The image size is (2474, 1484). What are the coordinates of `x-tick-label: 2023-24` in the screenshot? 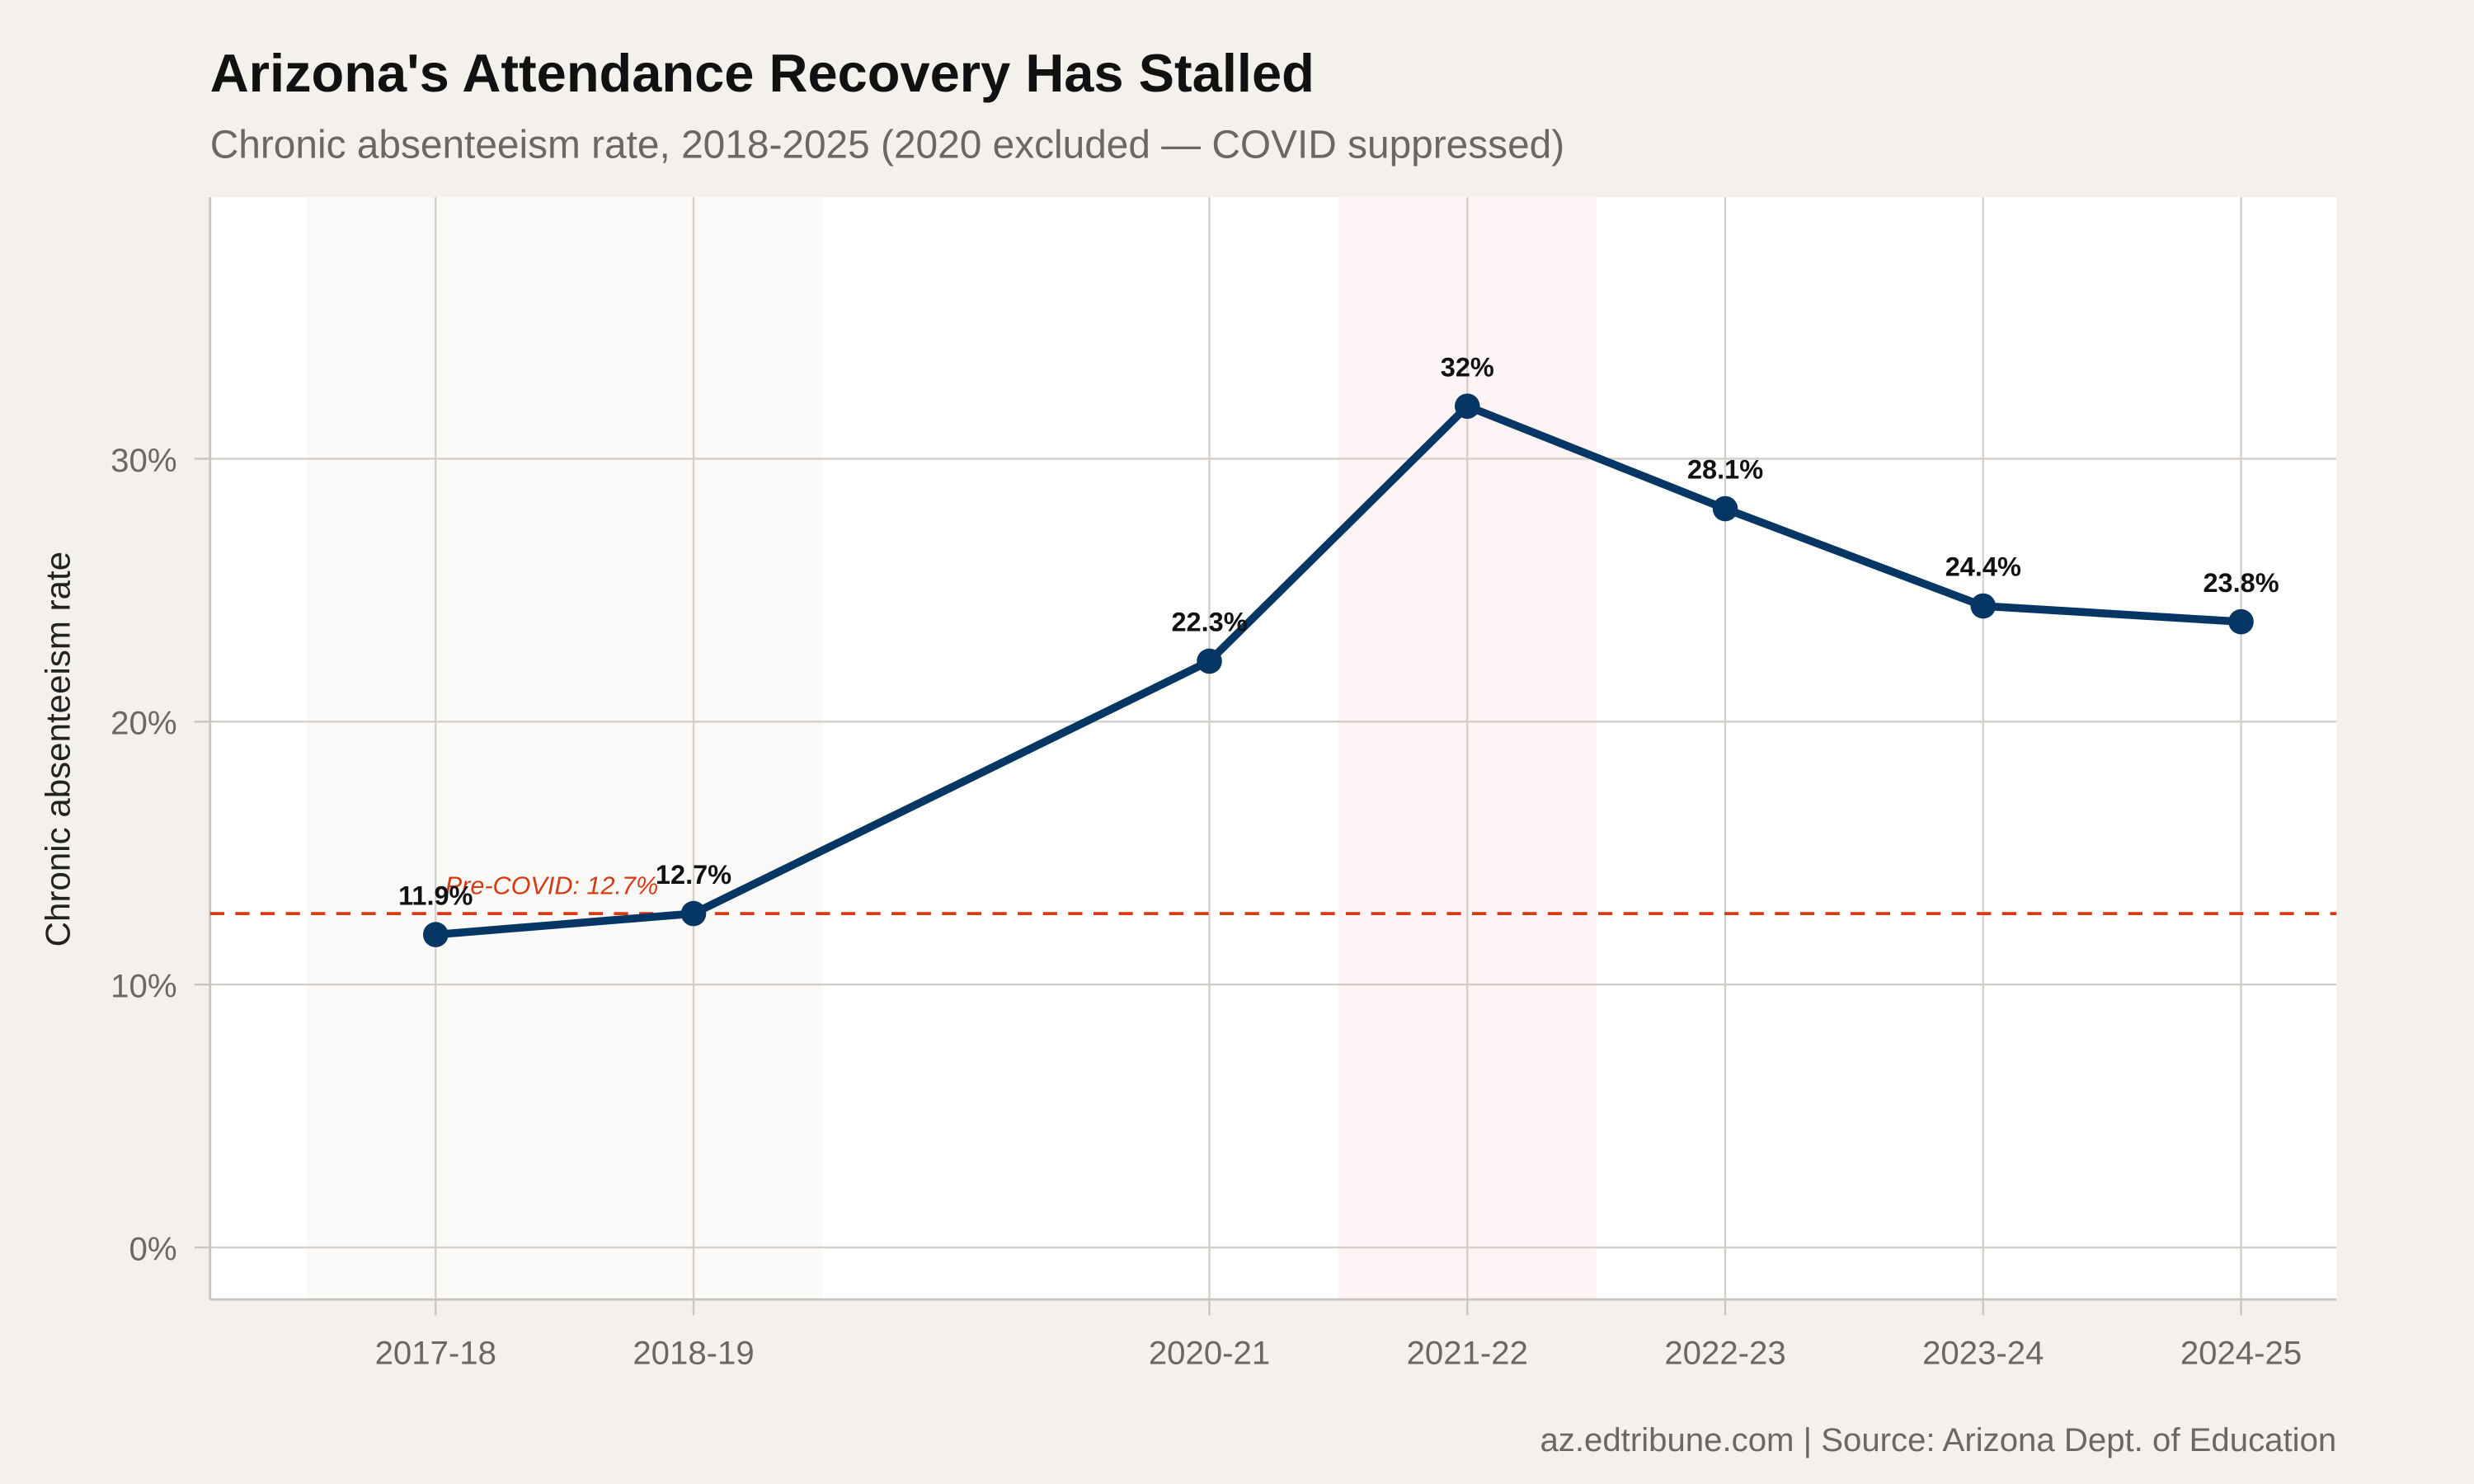 It's located at (1983, 1353).